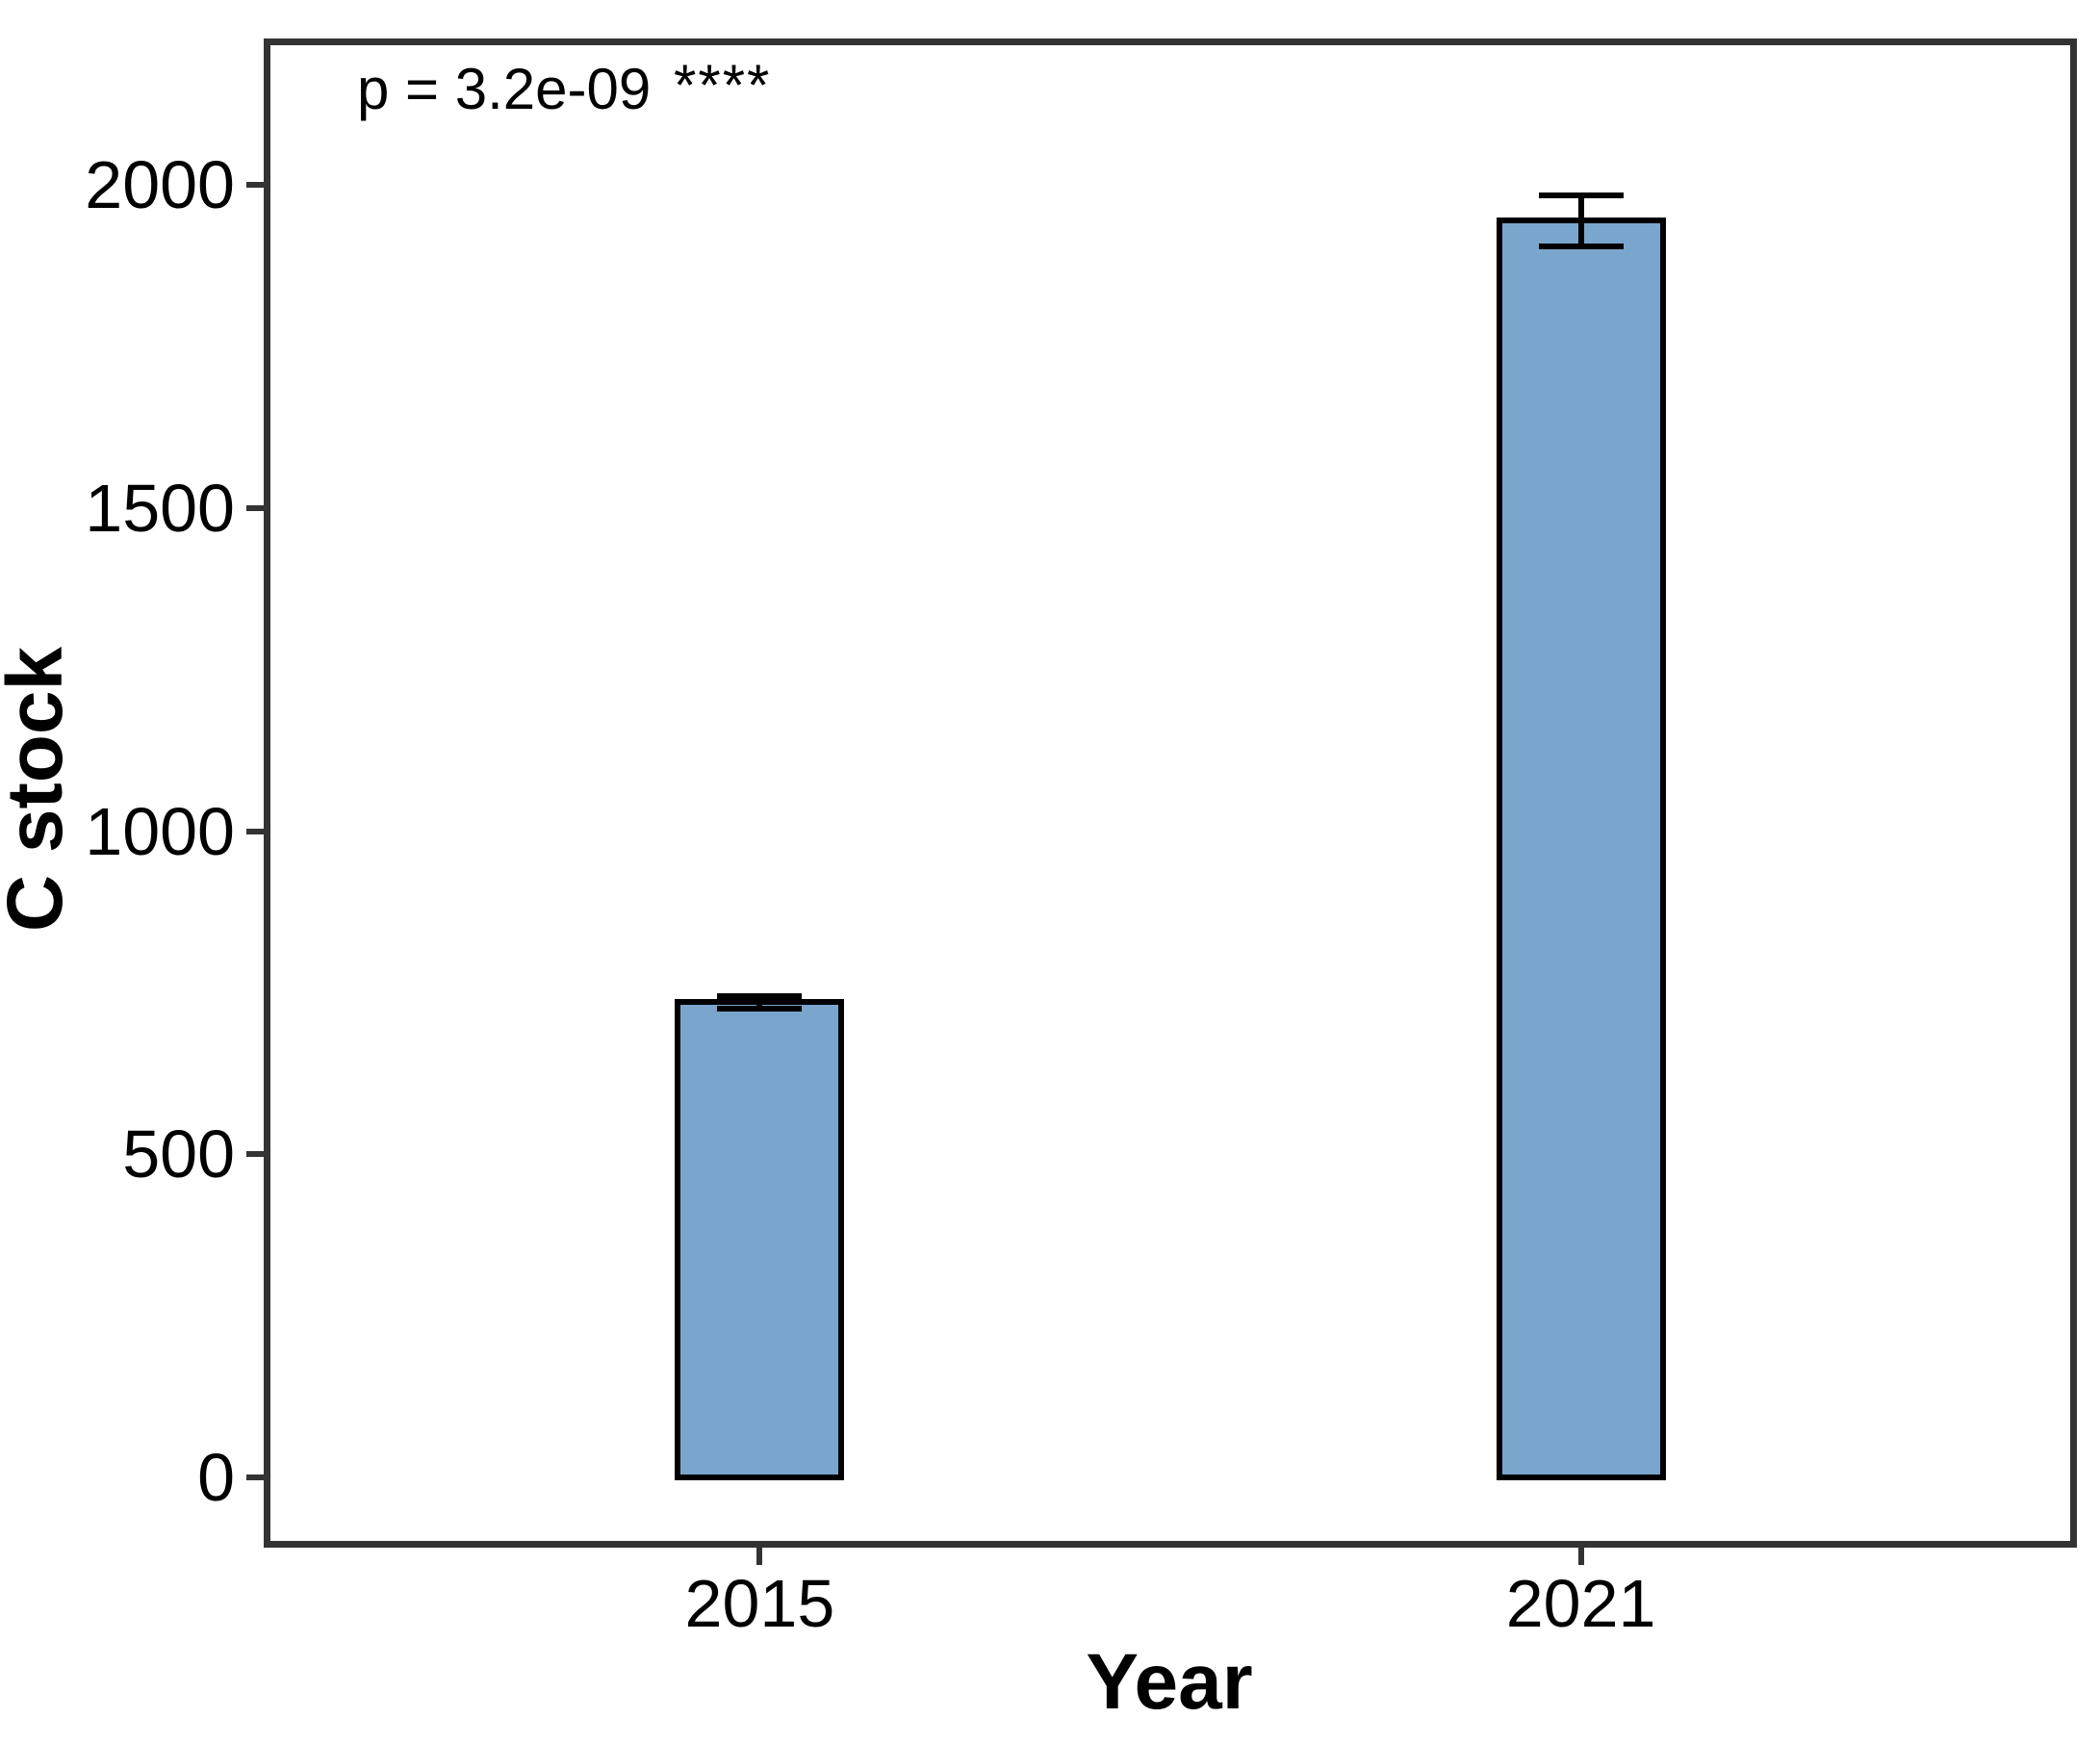  I want to click on error-bar-cap-top-2021, so click(1581, 195).